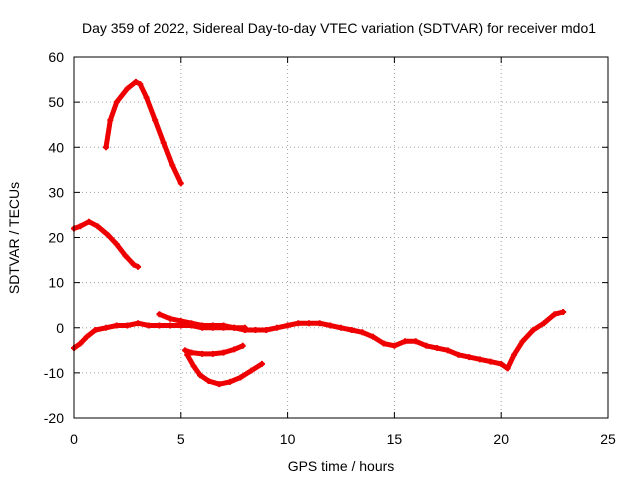 Image resolution: width=640 pixels, height=480 pixels. I want to click on y-tick-label: 10, so click(56, 283).